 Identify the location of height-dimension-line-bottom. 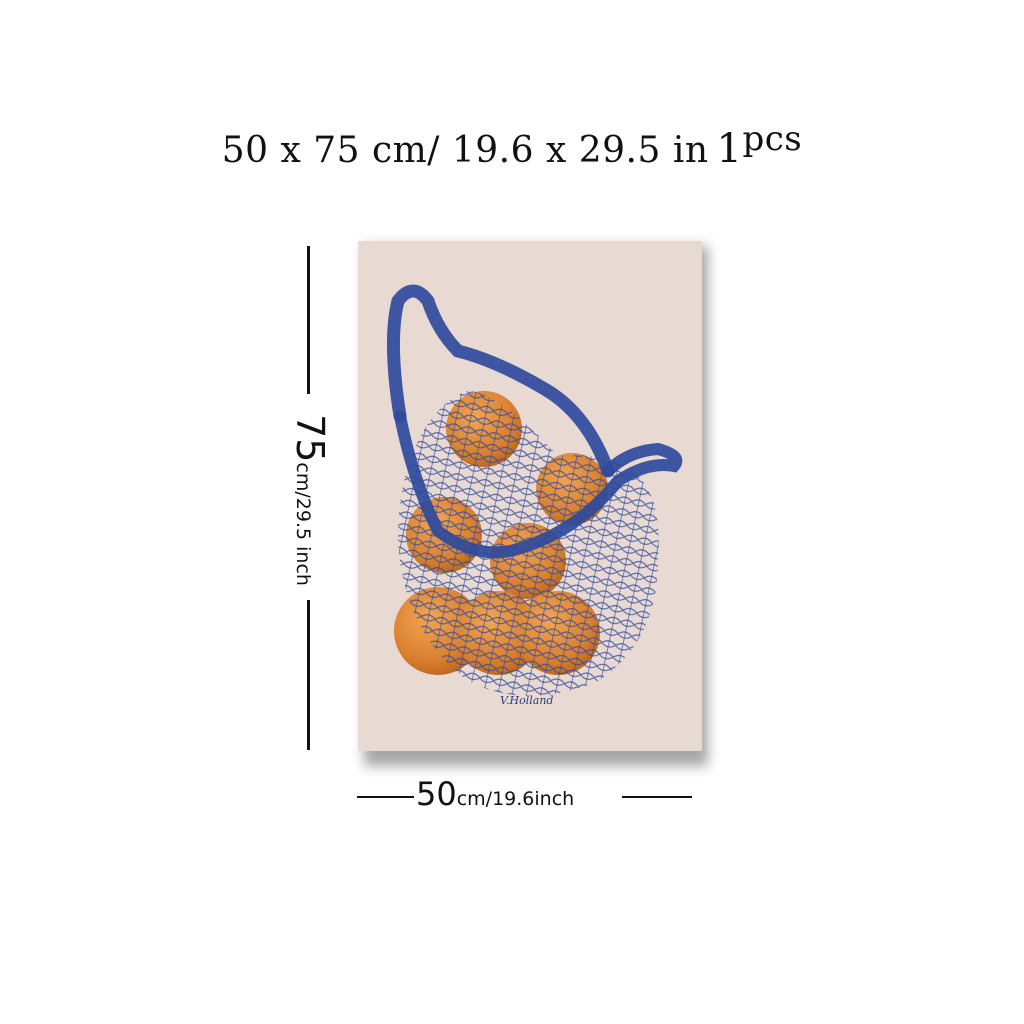
(308, 675).